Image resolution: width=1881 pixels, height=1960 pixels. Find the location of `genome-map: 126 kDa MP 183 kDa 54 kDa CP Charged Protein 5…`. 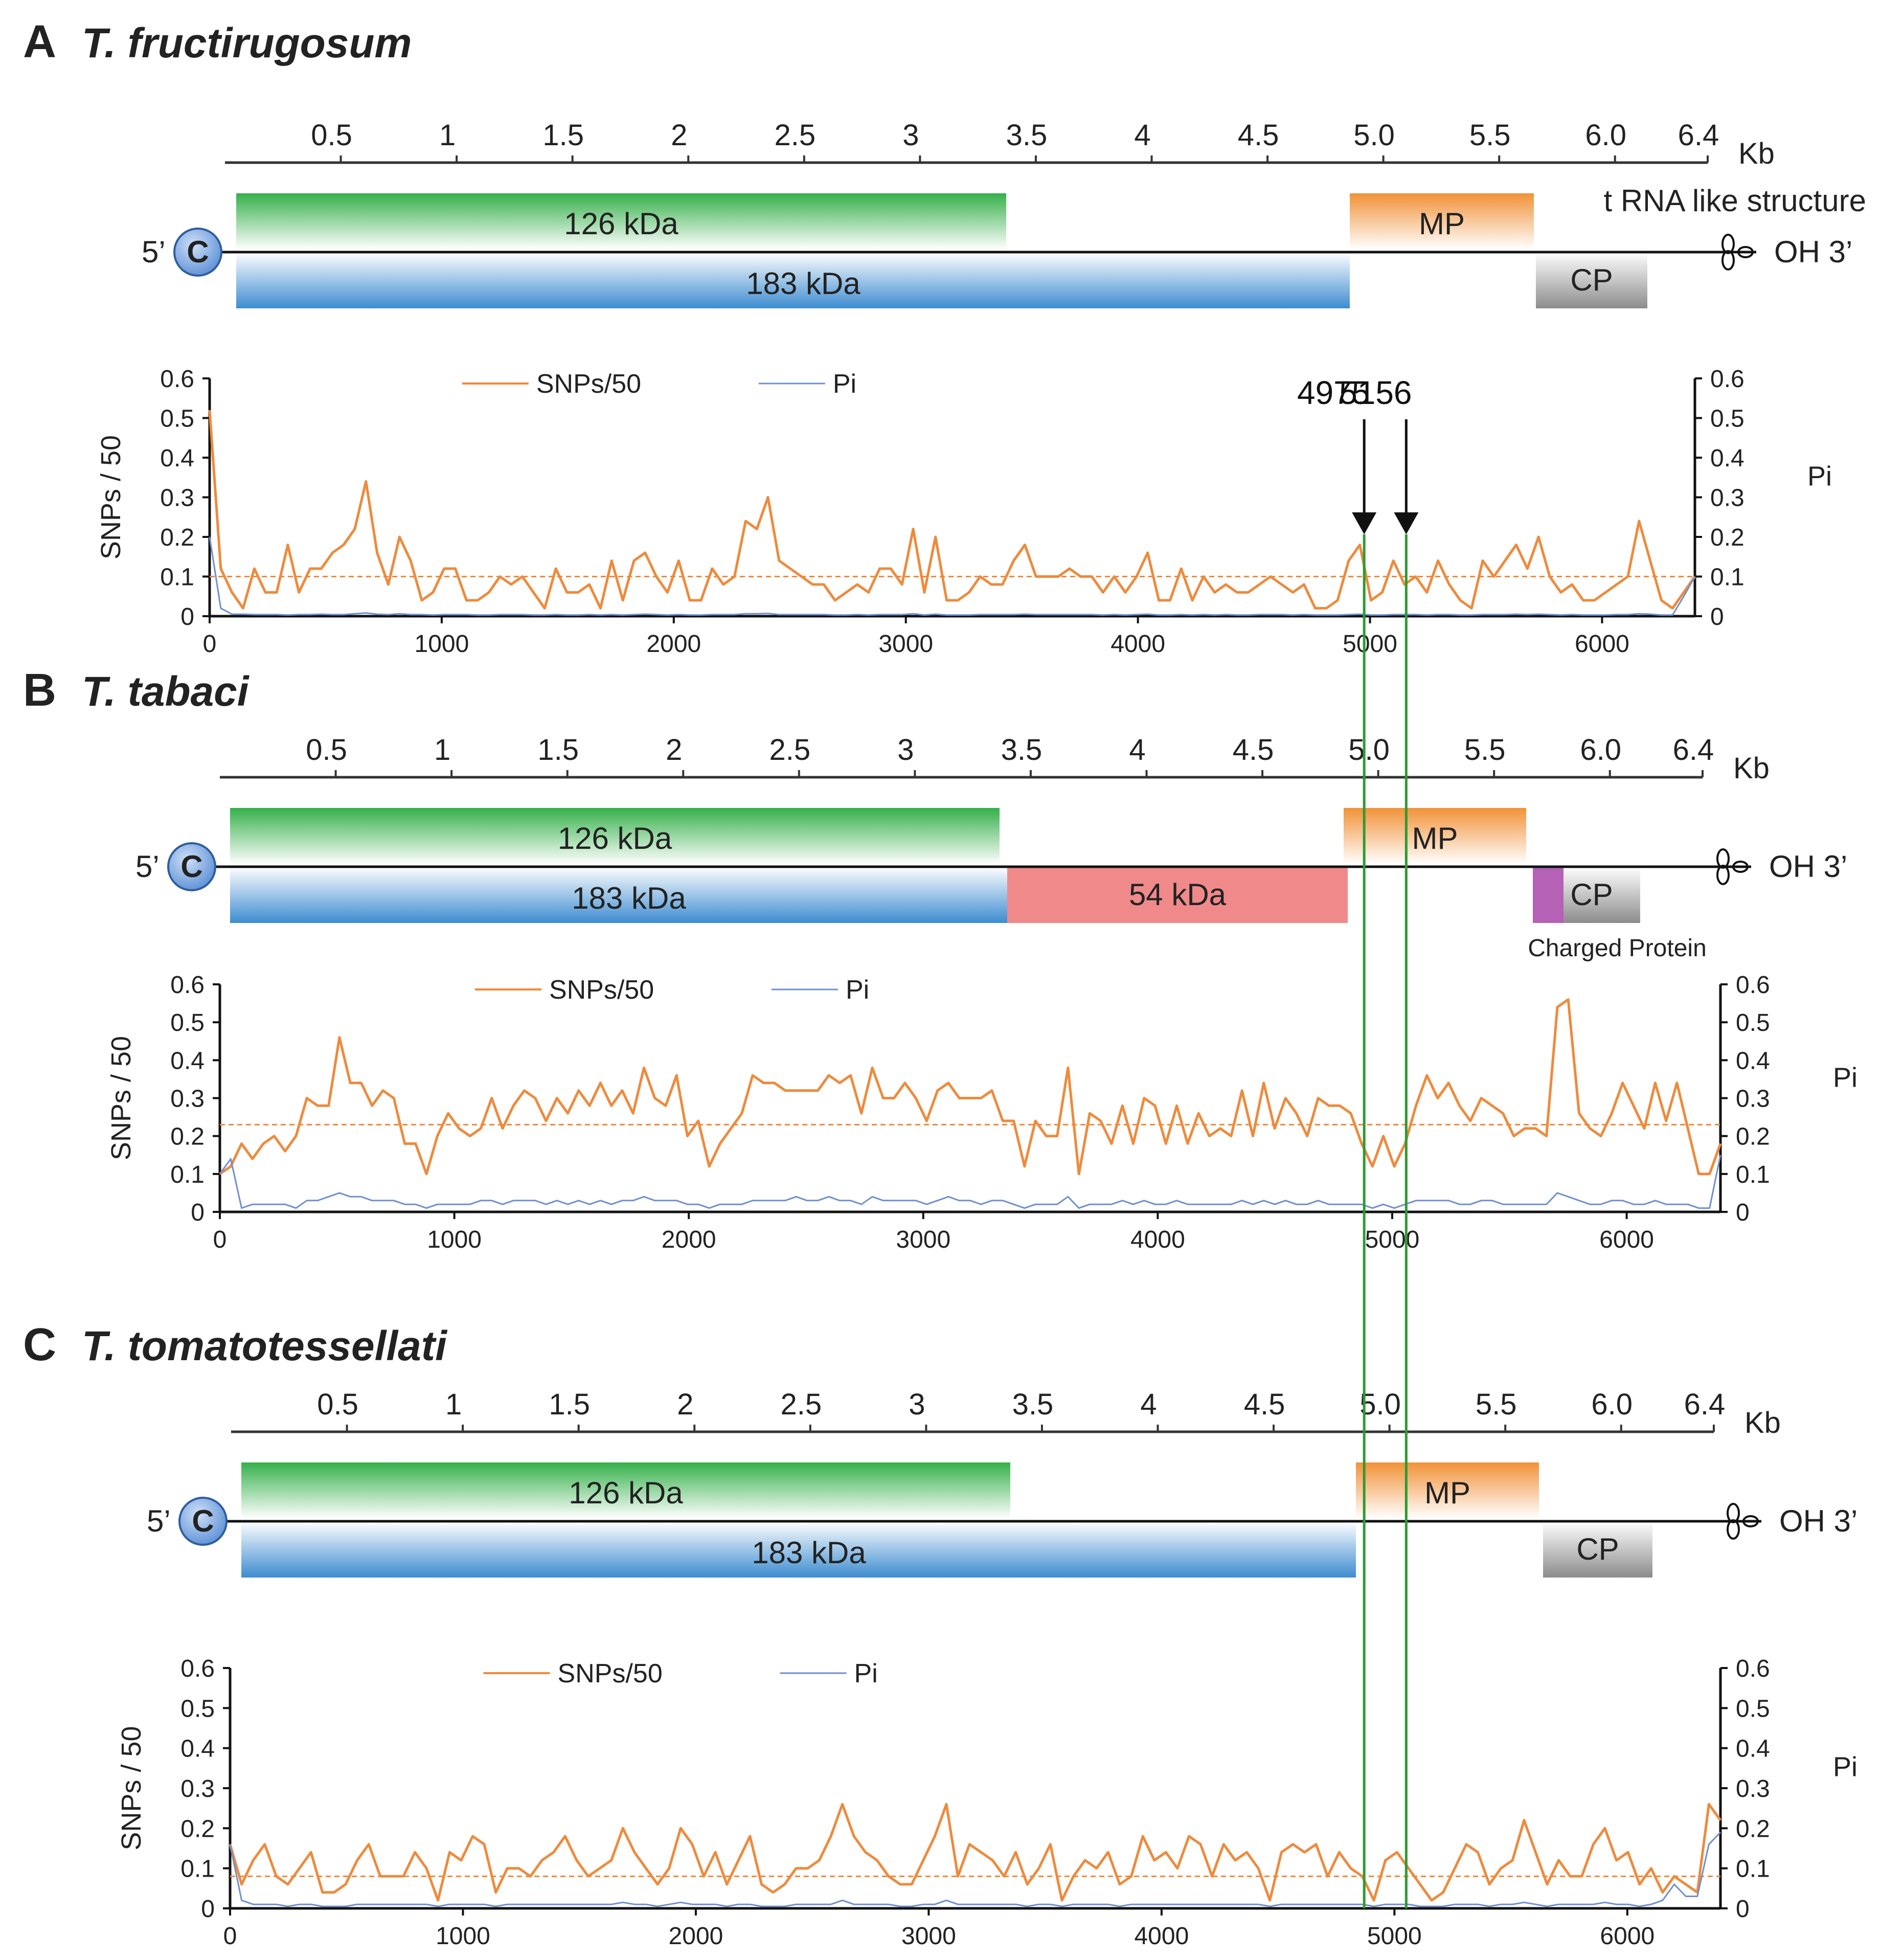

genome-map: 126 kDa MP 183 kDa 54 kDa CP Charged Protein 5… is located at coordinates (991, 885).